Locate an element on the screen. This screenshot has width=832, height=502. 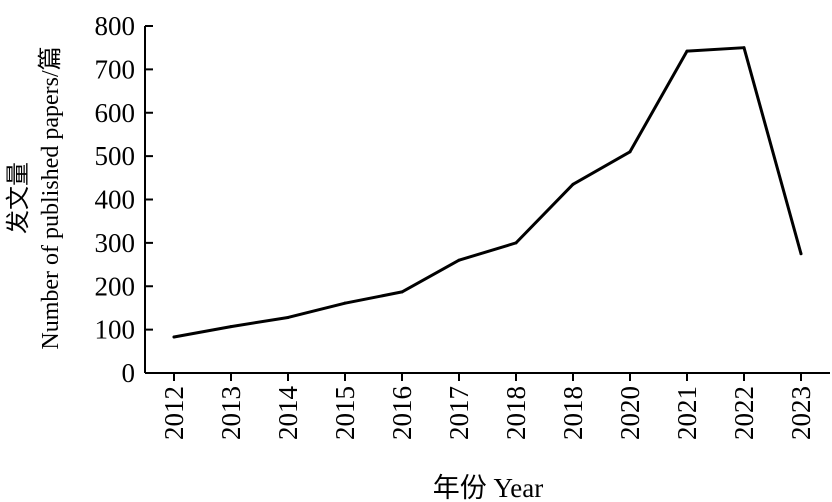
y-tick-label: 400 is located at coordinates (115, 200).